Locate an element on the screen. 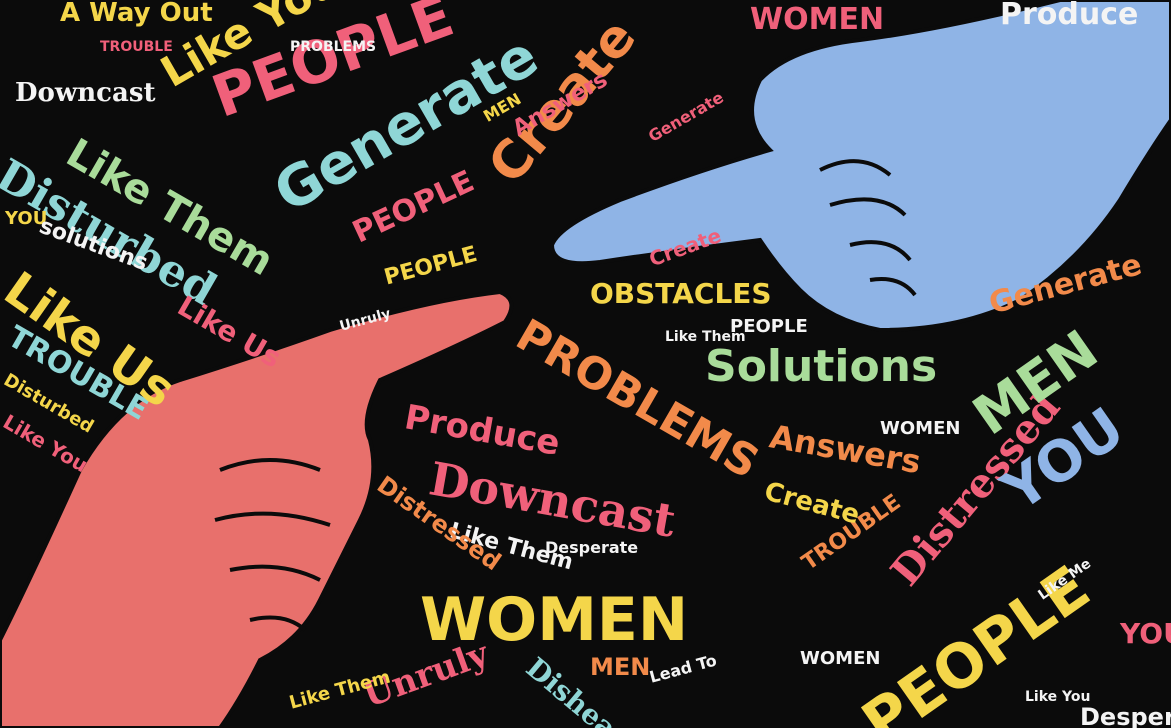 Image resolution: width=1171 pixels, height=728 pixels. word: Like Them is located at coordinates (705, 337).